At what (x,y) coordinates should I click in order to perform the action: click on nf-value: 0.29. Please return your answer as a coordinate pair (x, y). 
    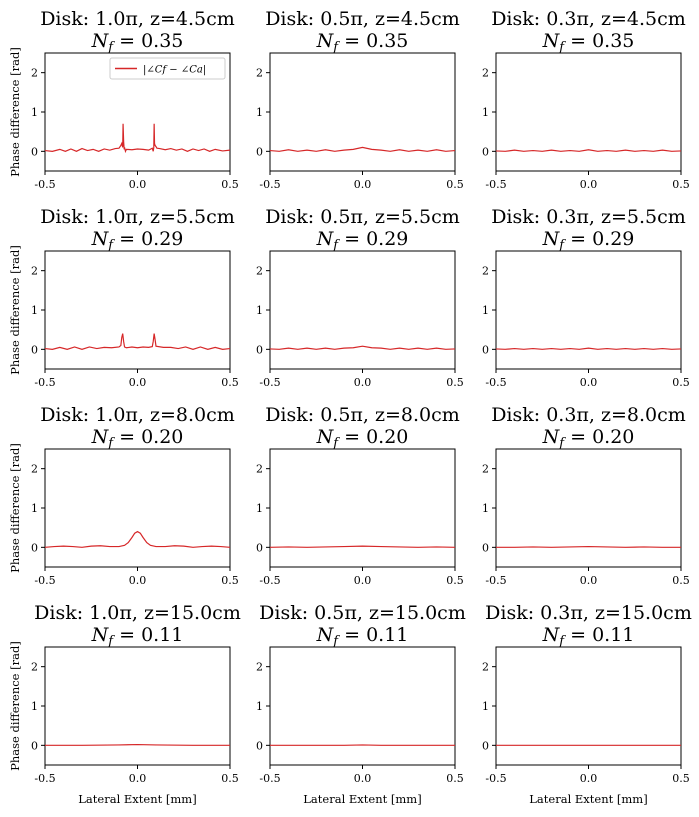
    Looking at the image, I should click on (613, 239).